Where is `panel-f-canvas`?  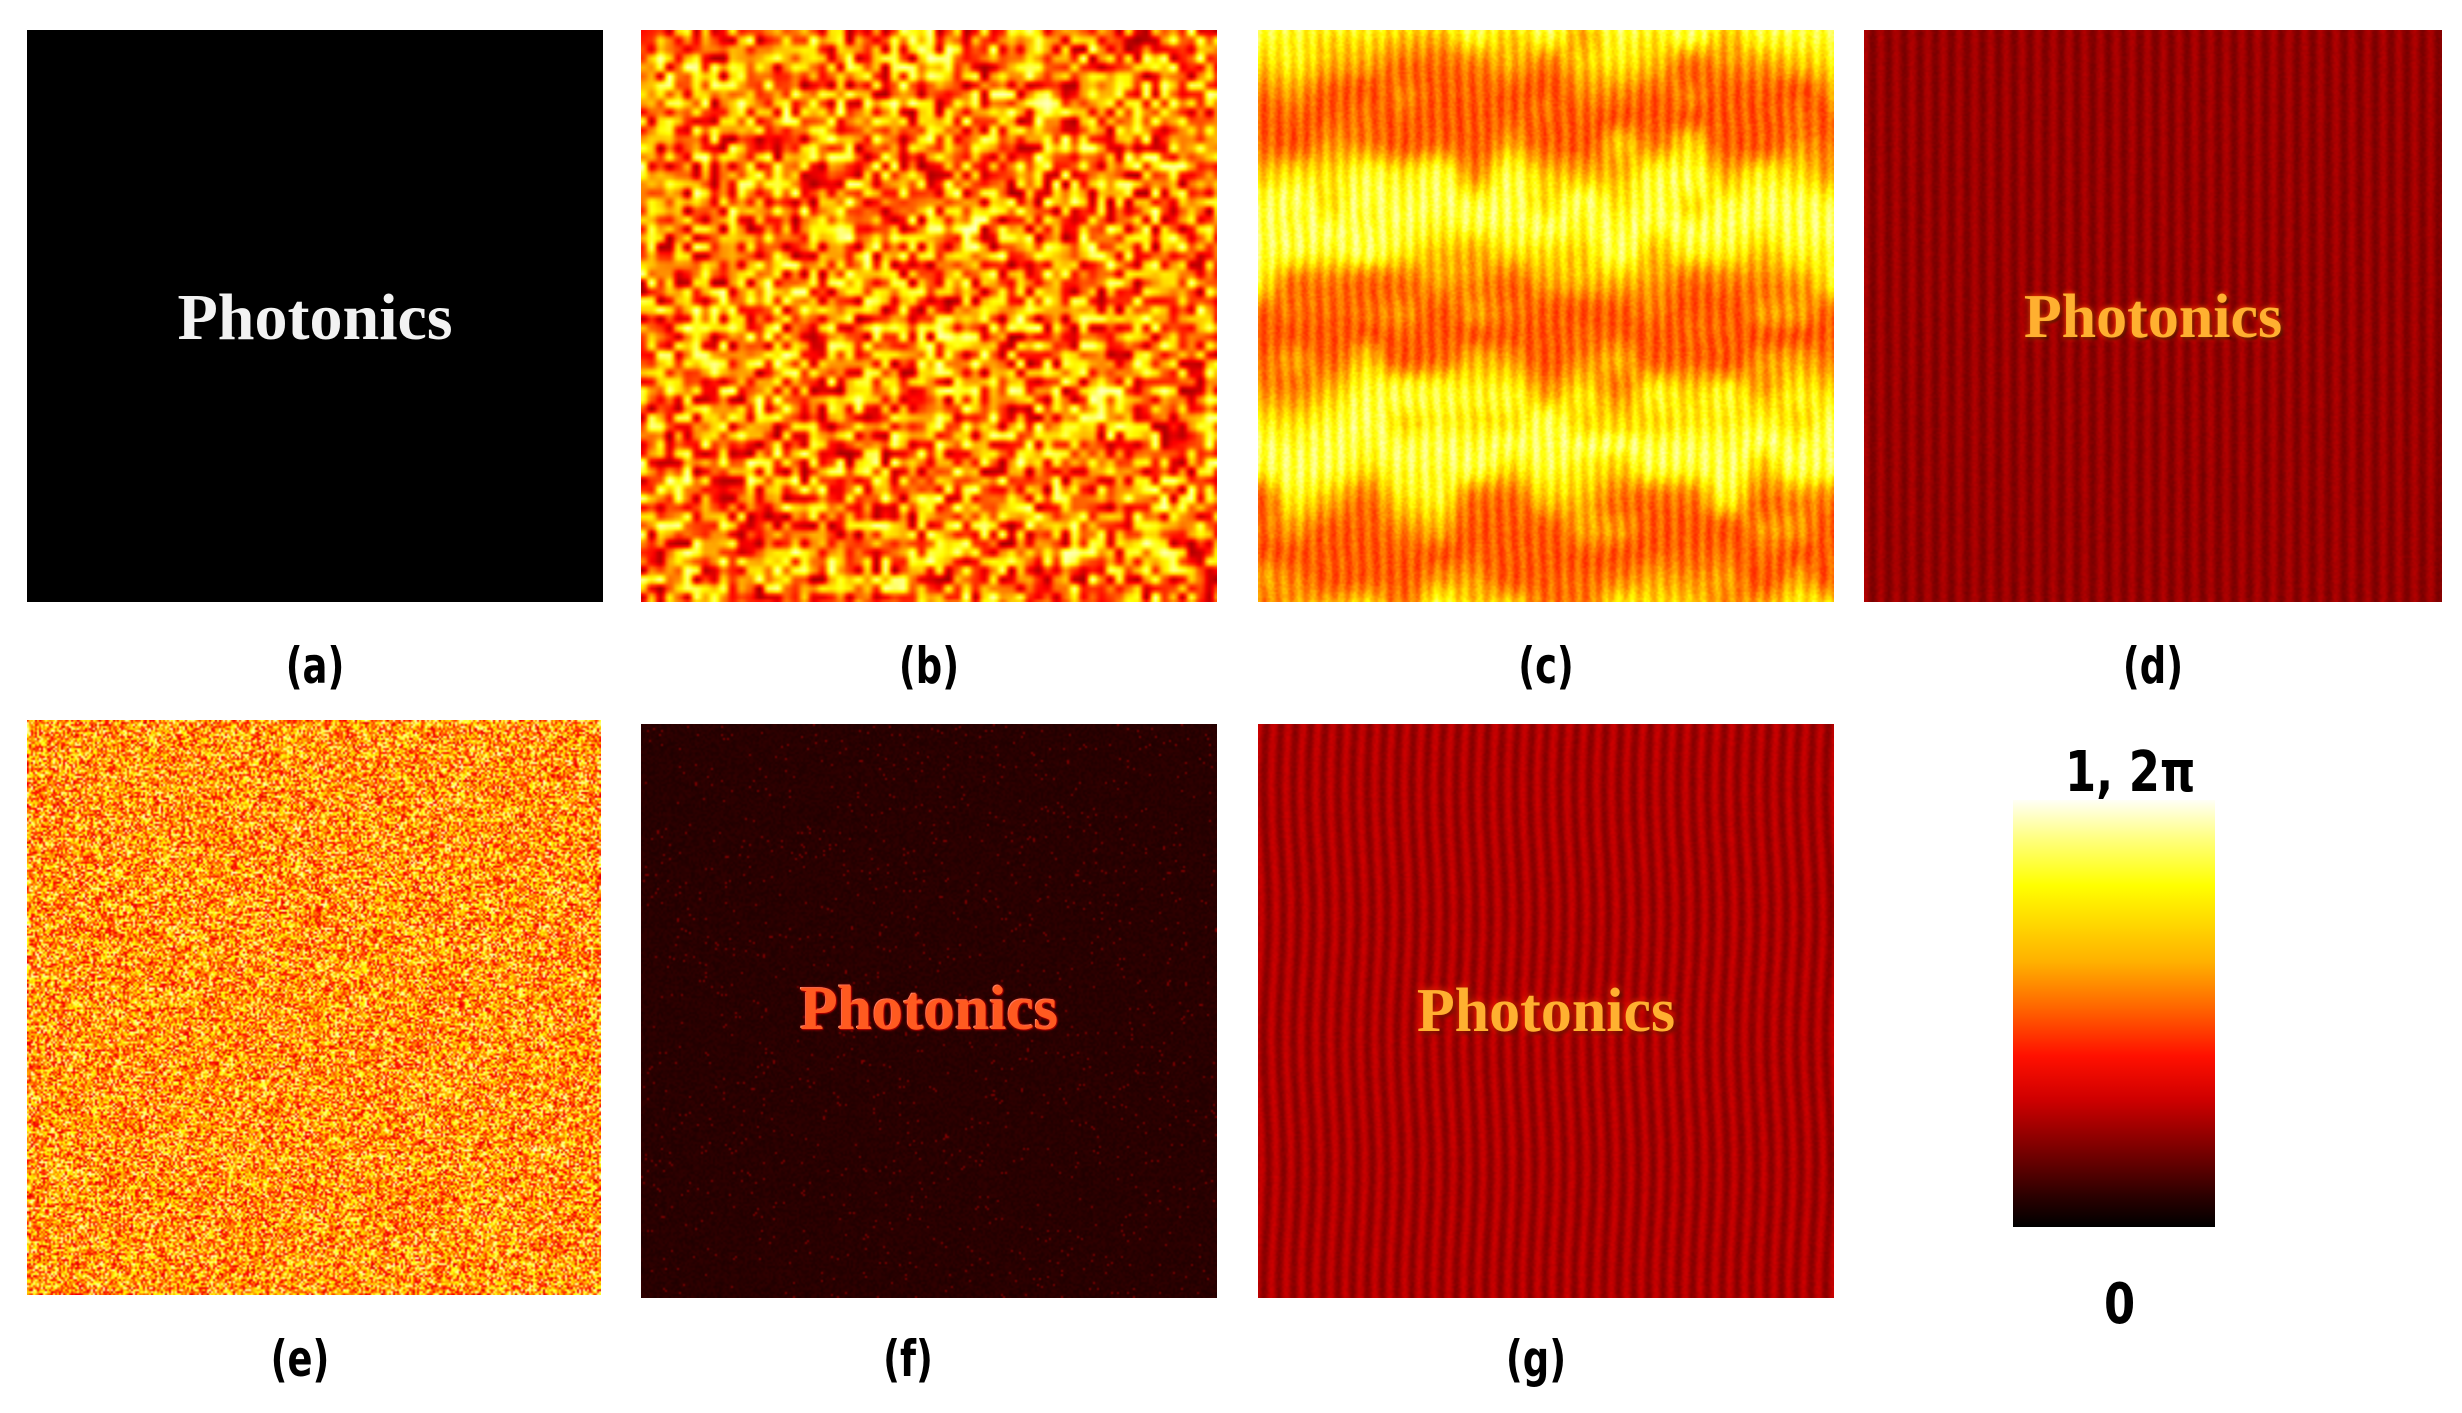
panel-f-canvas is located at coordinates (929, 1011).